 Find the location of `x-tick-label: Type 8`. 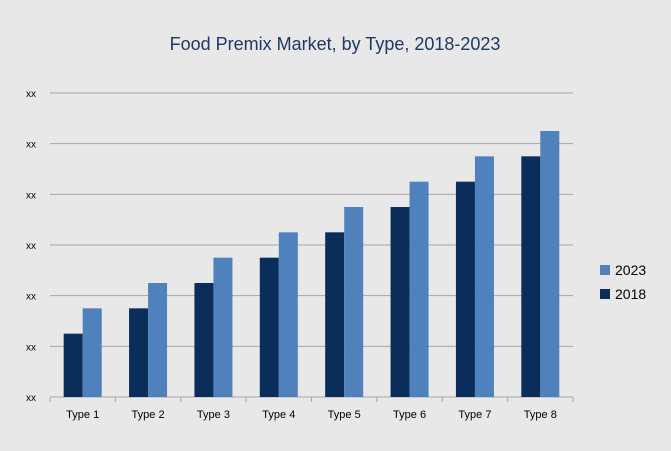

x-tick-label: Type 8 is located at coordinates (540, 415).